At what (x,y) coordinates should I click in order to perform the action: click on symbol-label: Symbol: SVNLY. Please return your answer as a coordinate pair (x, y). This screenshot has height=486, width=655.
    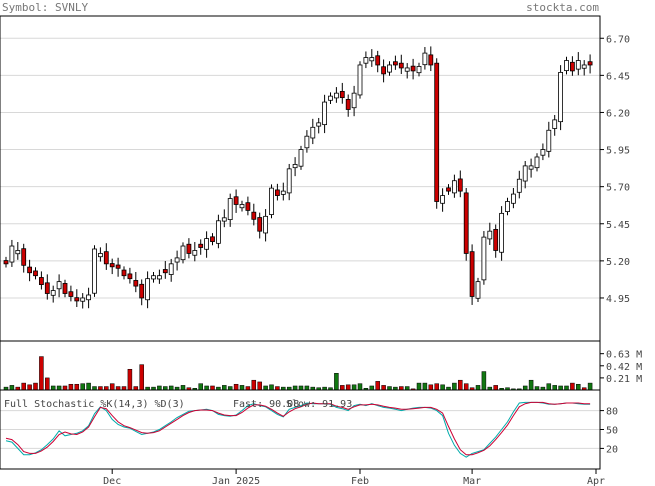
    Looking at the image, I should click on (45, 7).